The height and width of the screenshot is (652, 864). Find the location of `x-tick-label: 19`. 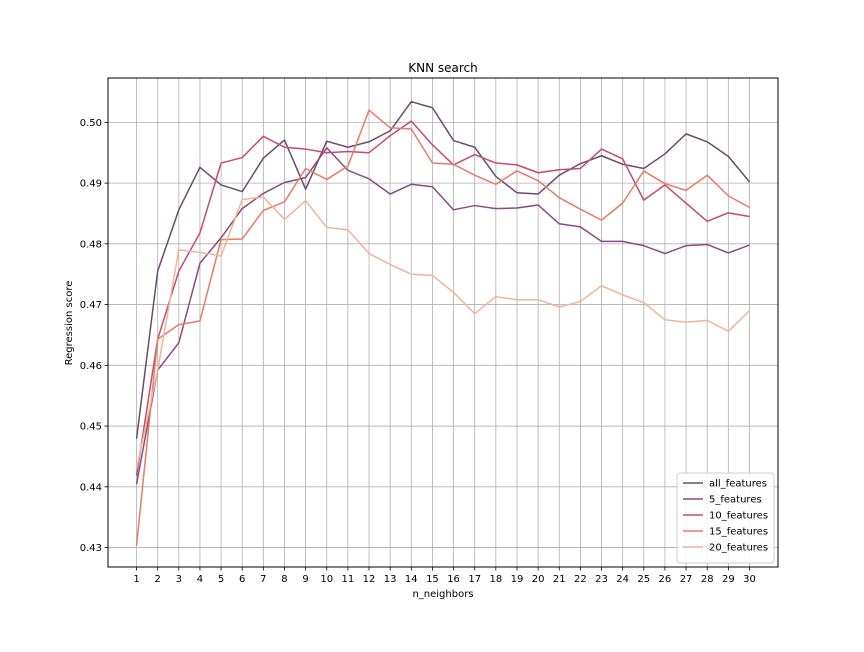

x-tick-label: 19 is located at coordinates (517, 579).